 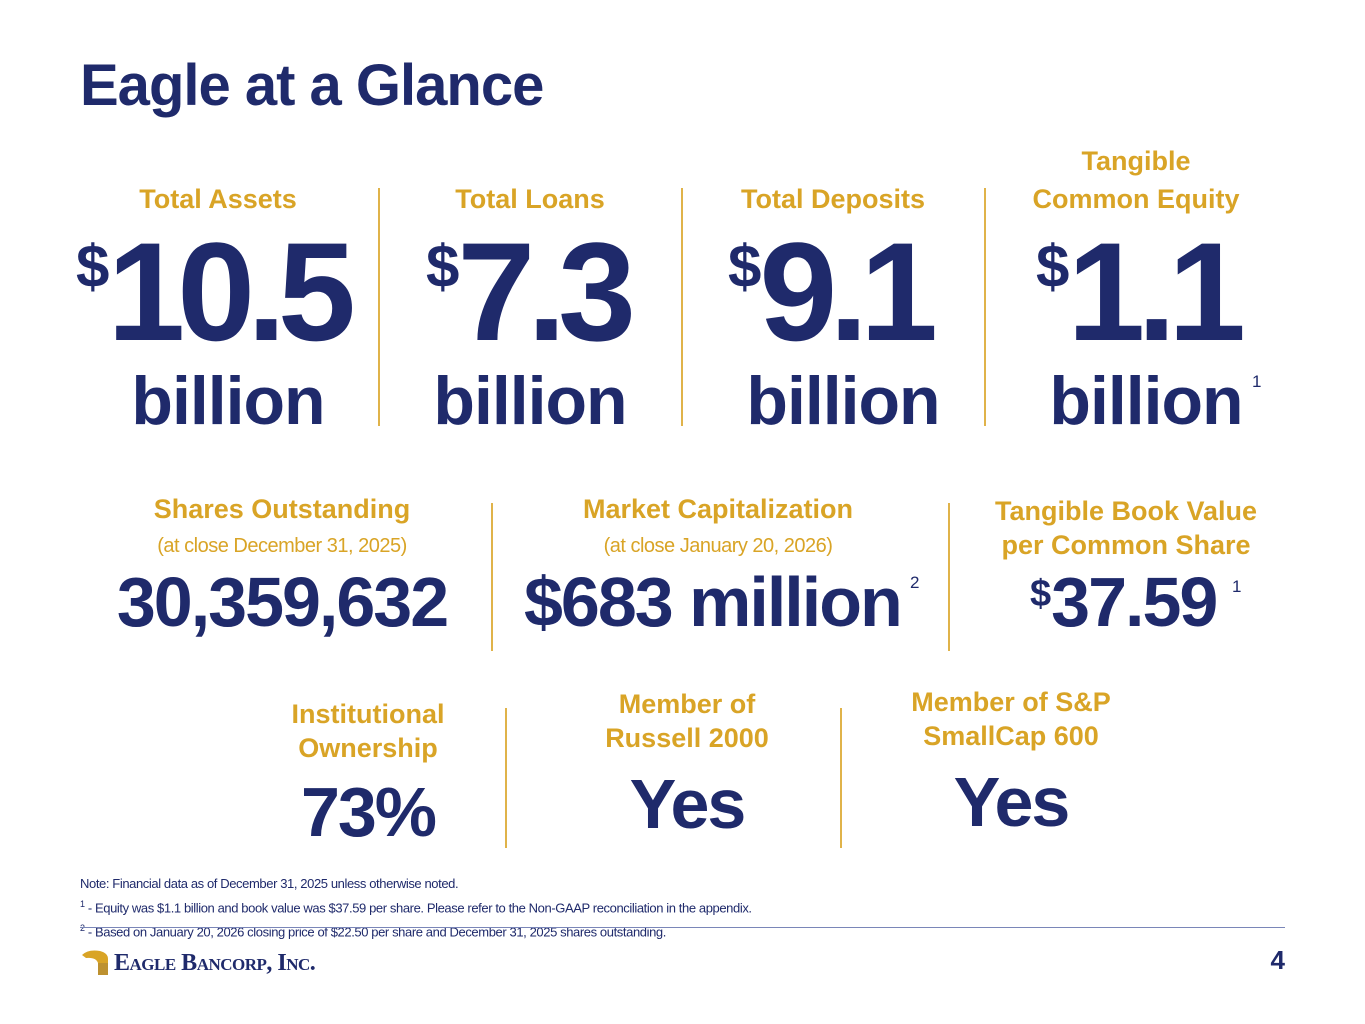 I want to click on page-number: 4, so click(x=1277, y=960).